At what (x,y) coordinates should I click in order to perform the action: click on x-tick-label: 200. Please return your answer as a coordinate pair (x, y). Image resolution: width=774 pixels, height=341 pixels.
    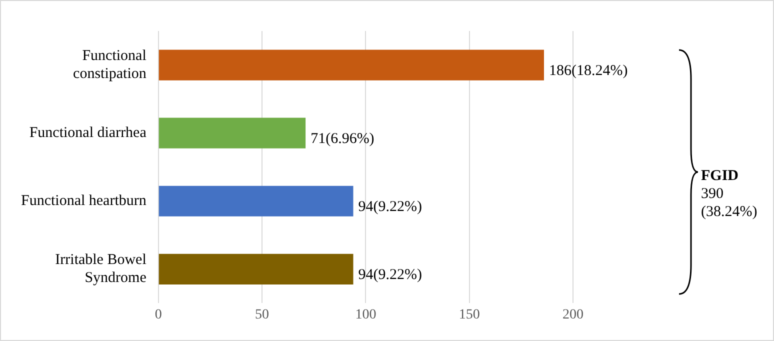
    Looking at the image, I should click on (573, 314).